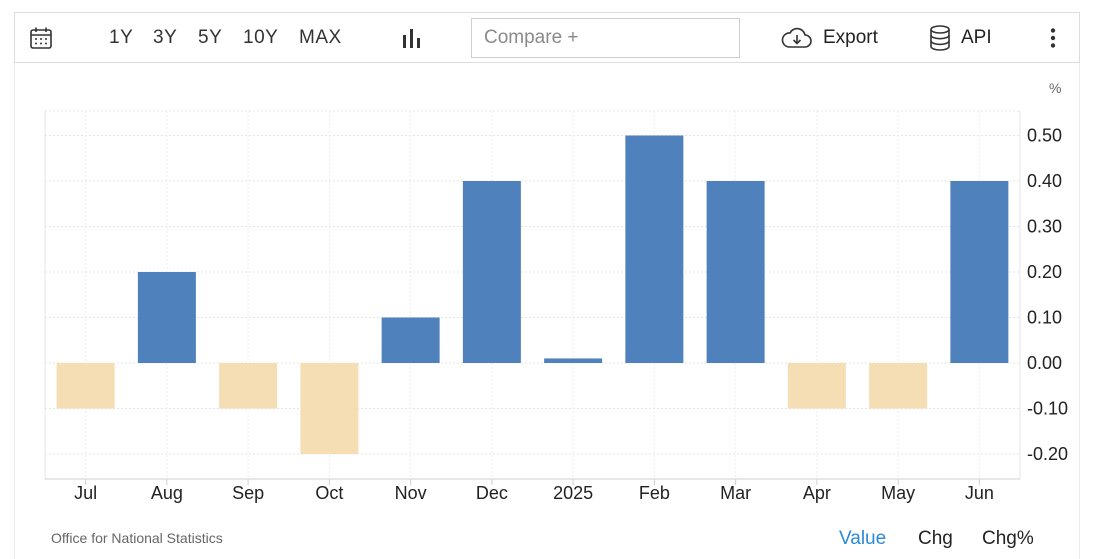 This screenshot has height=559, width=1097. Describe the element at coordinates (167, 493) in the screenshot. I see `x-tick-label: Aug` at that location.